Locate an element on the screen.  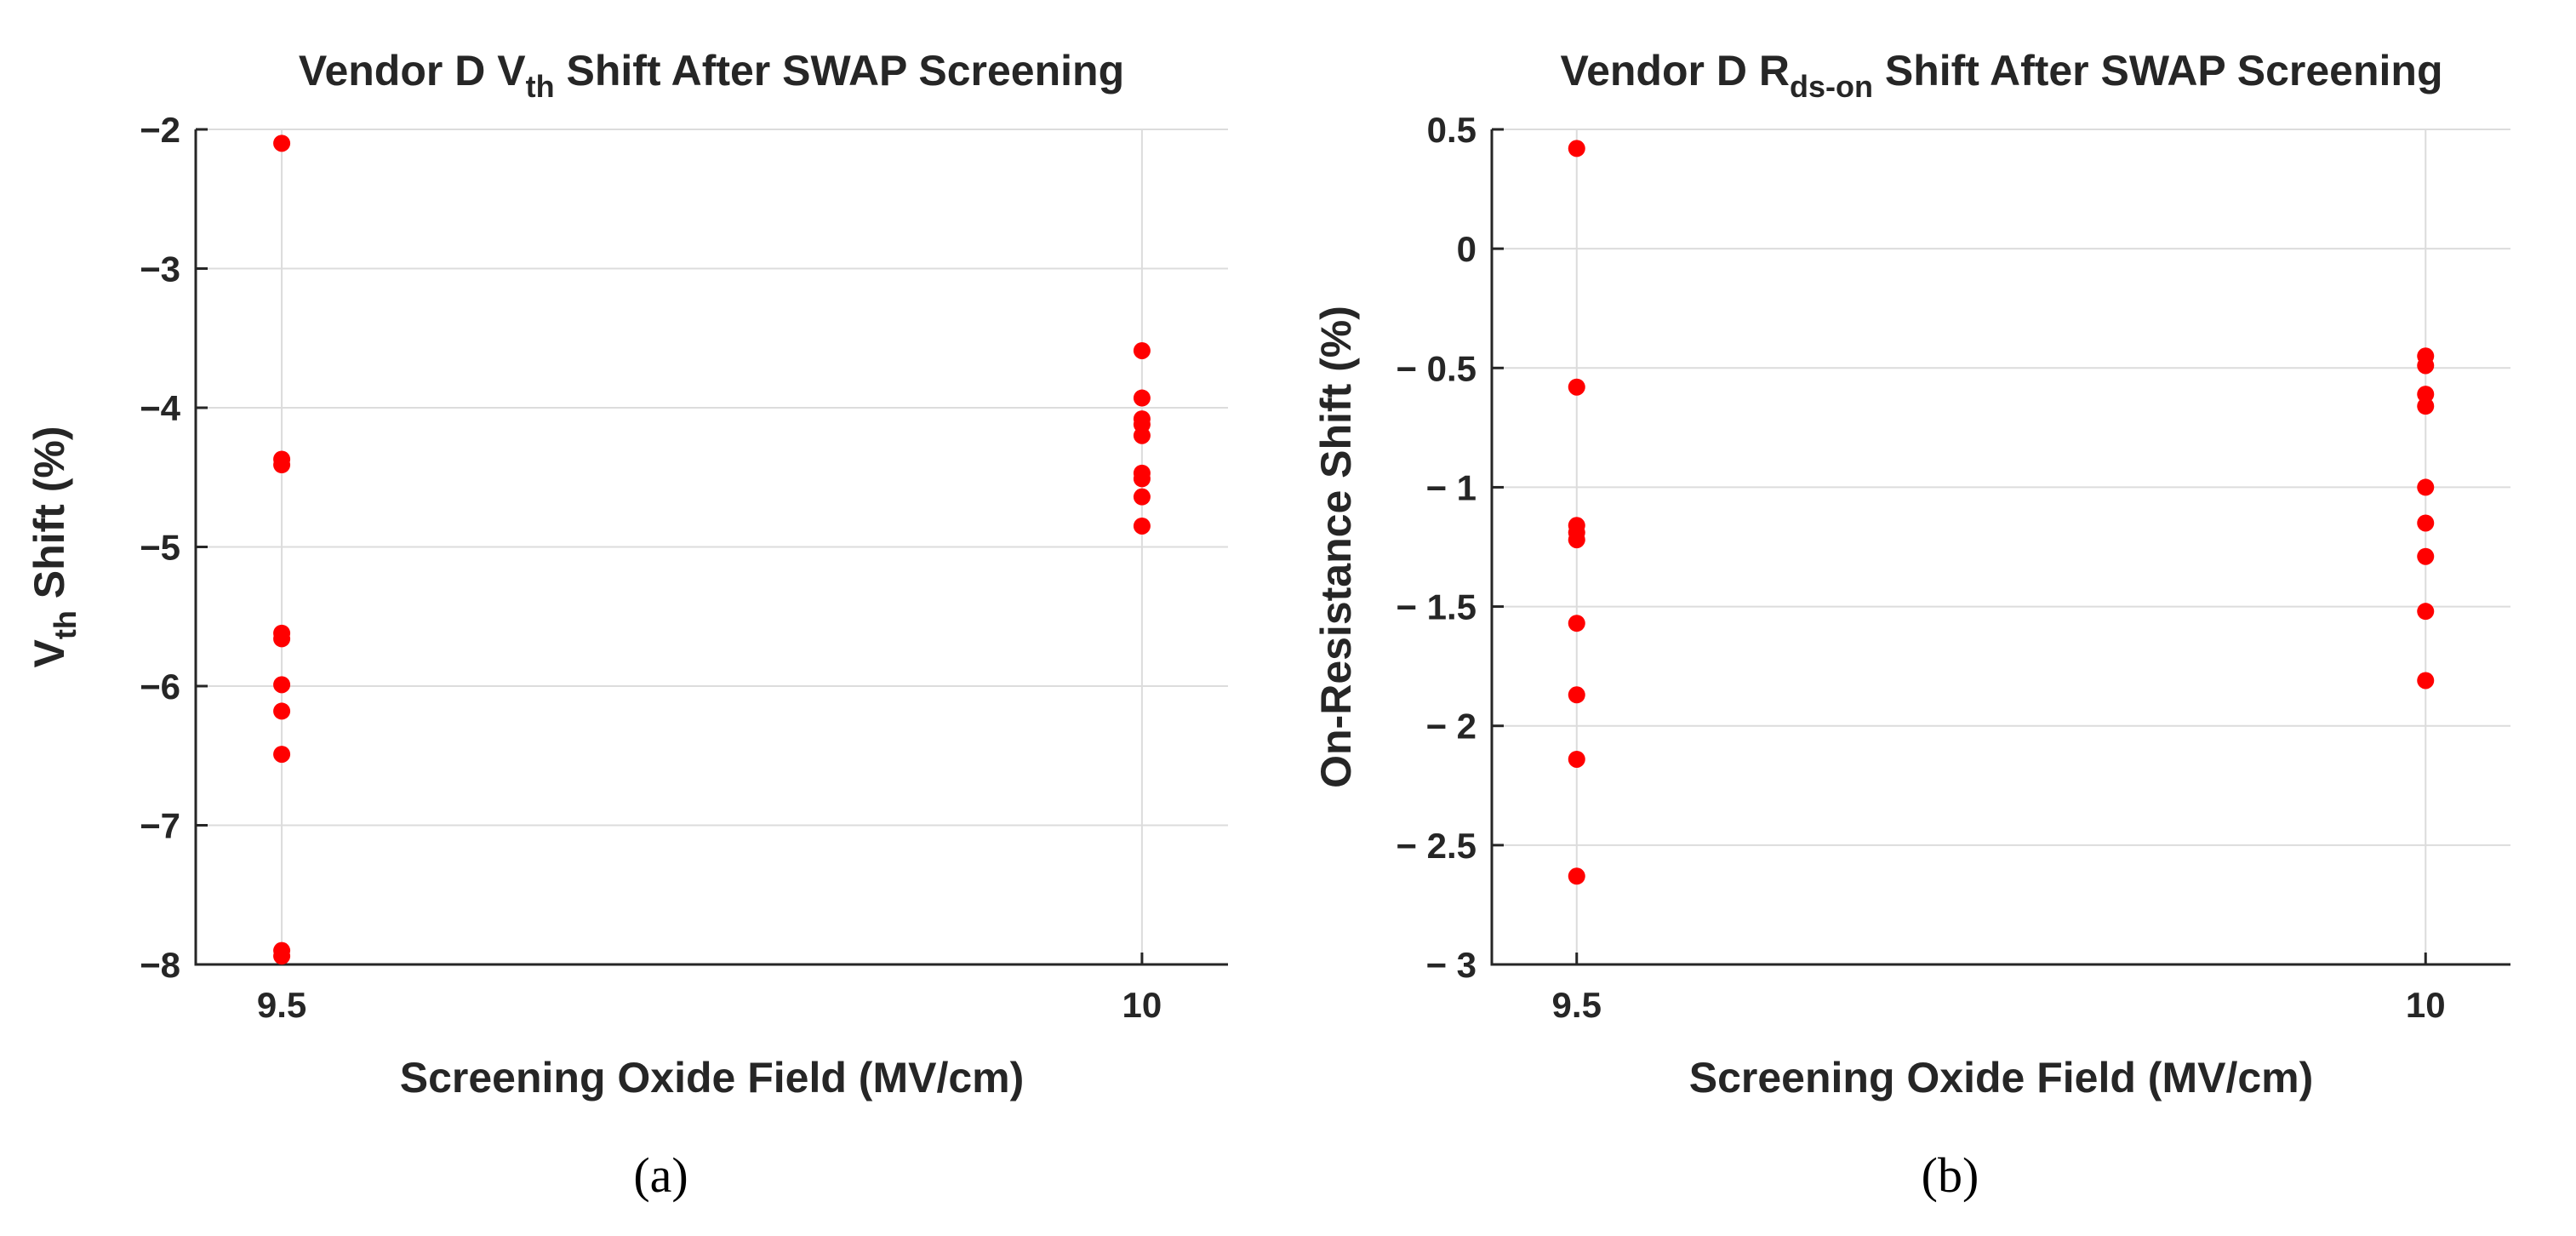
y-axis-label: Vth Shift (%) is located at coordinates (54, 547).